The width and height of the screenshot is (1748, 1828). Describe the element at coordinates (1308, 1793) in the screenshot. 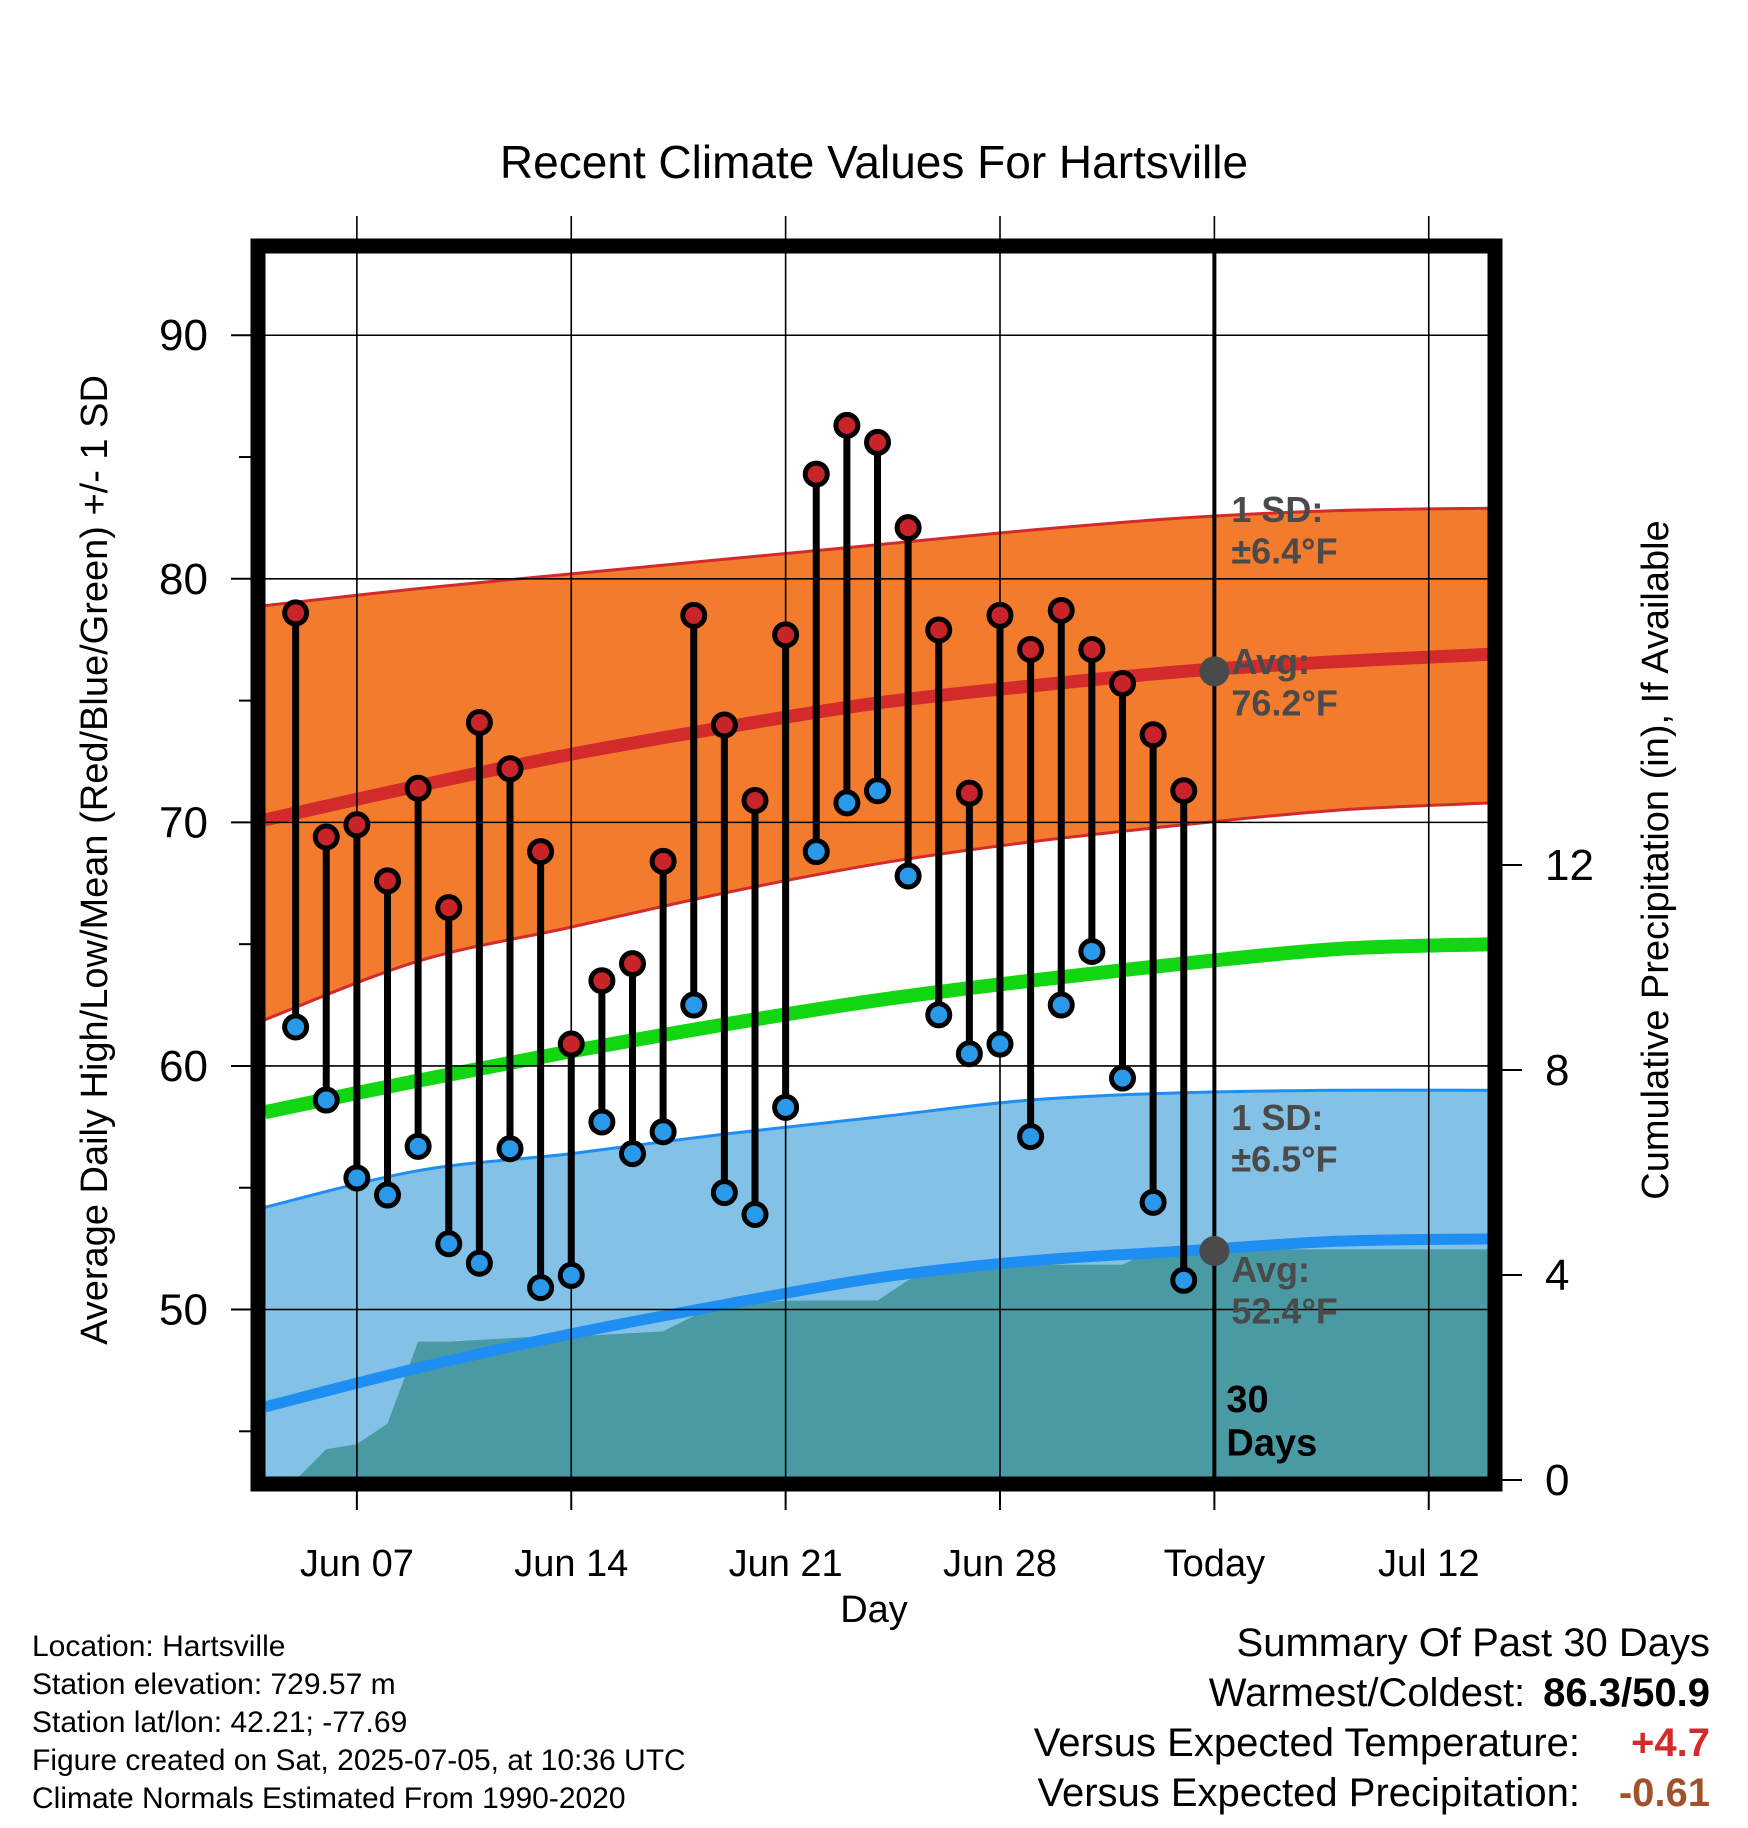

I see `precip-label: Versus Expected Precipitation:` at that location.